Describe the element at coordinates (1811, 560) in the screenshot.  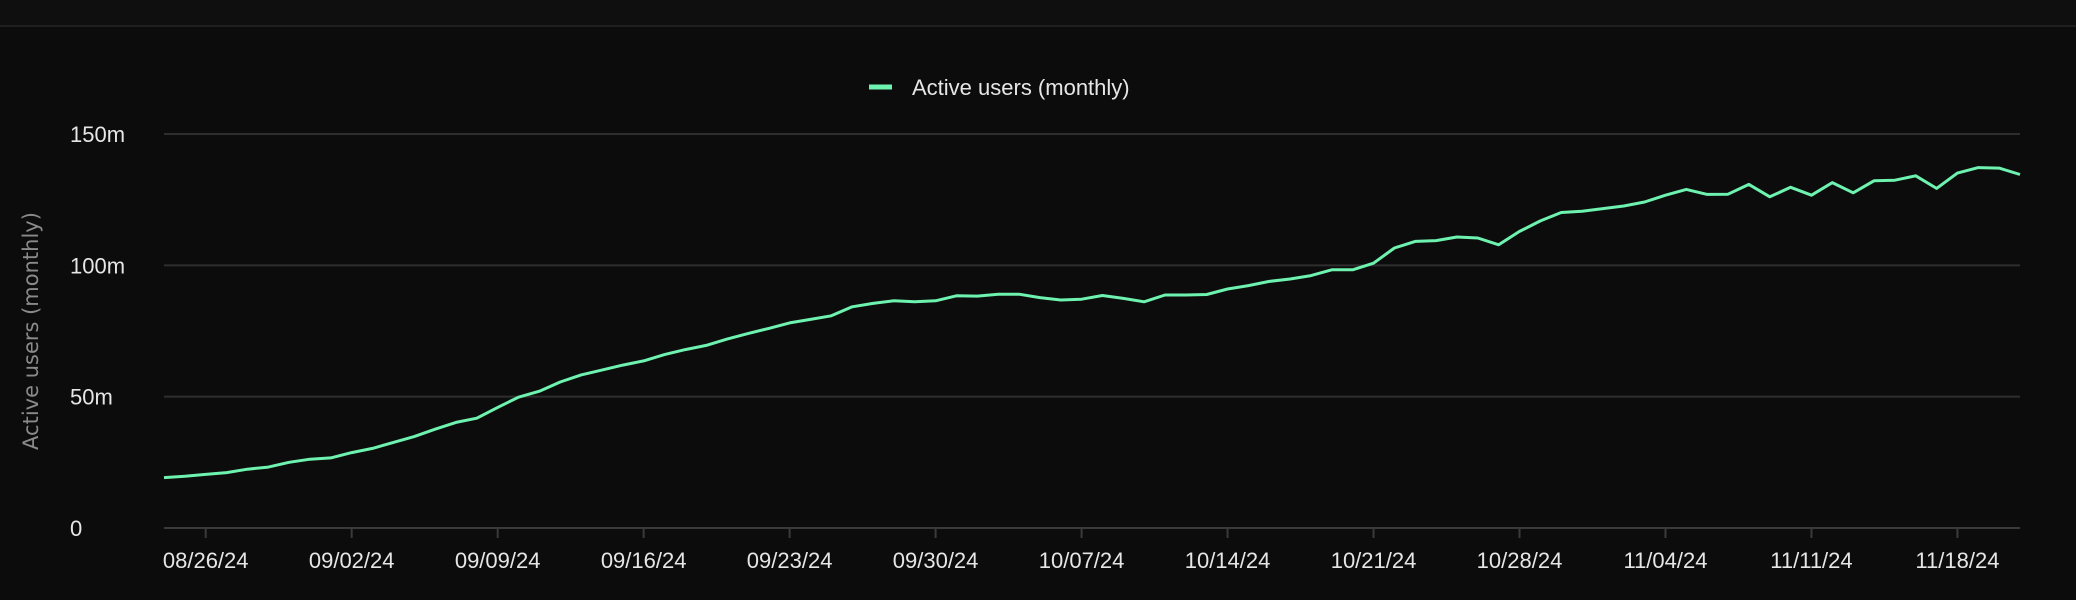
I see `x-tick-label: 11/11/24` at that location.